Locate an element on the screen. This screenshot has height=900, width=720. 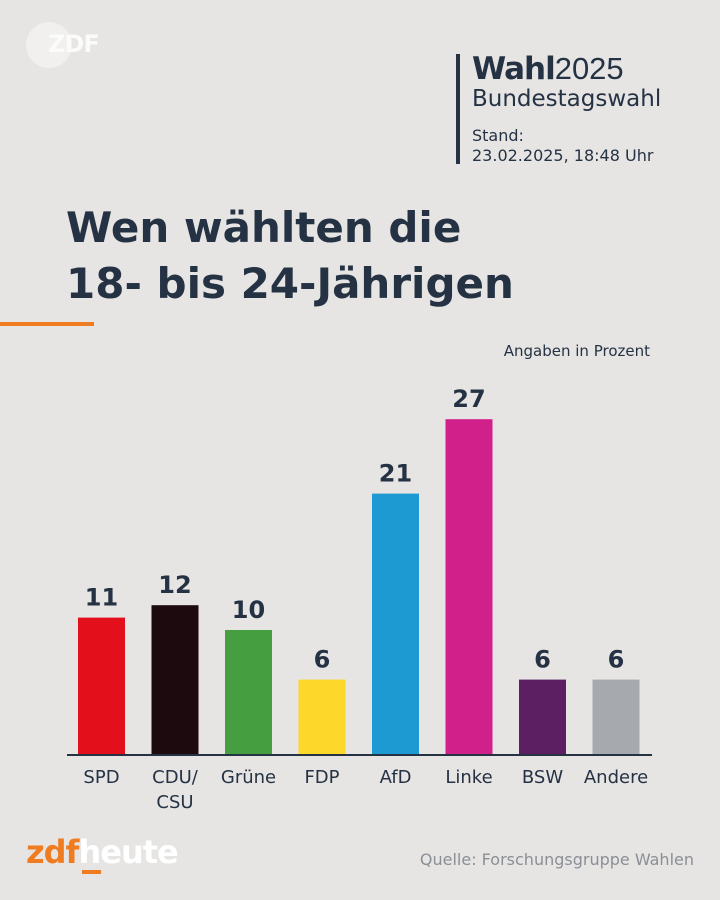
logo-zdf: zdf is located at coordinates (52, 852).